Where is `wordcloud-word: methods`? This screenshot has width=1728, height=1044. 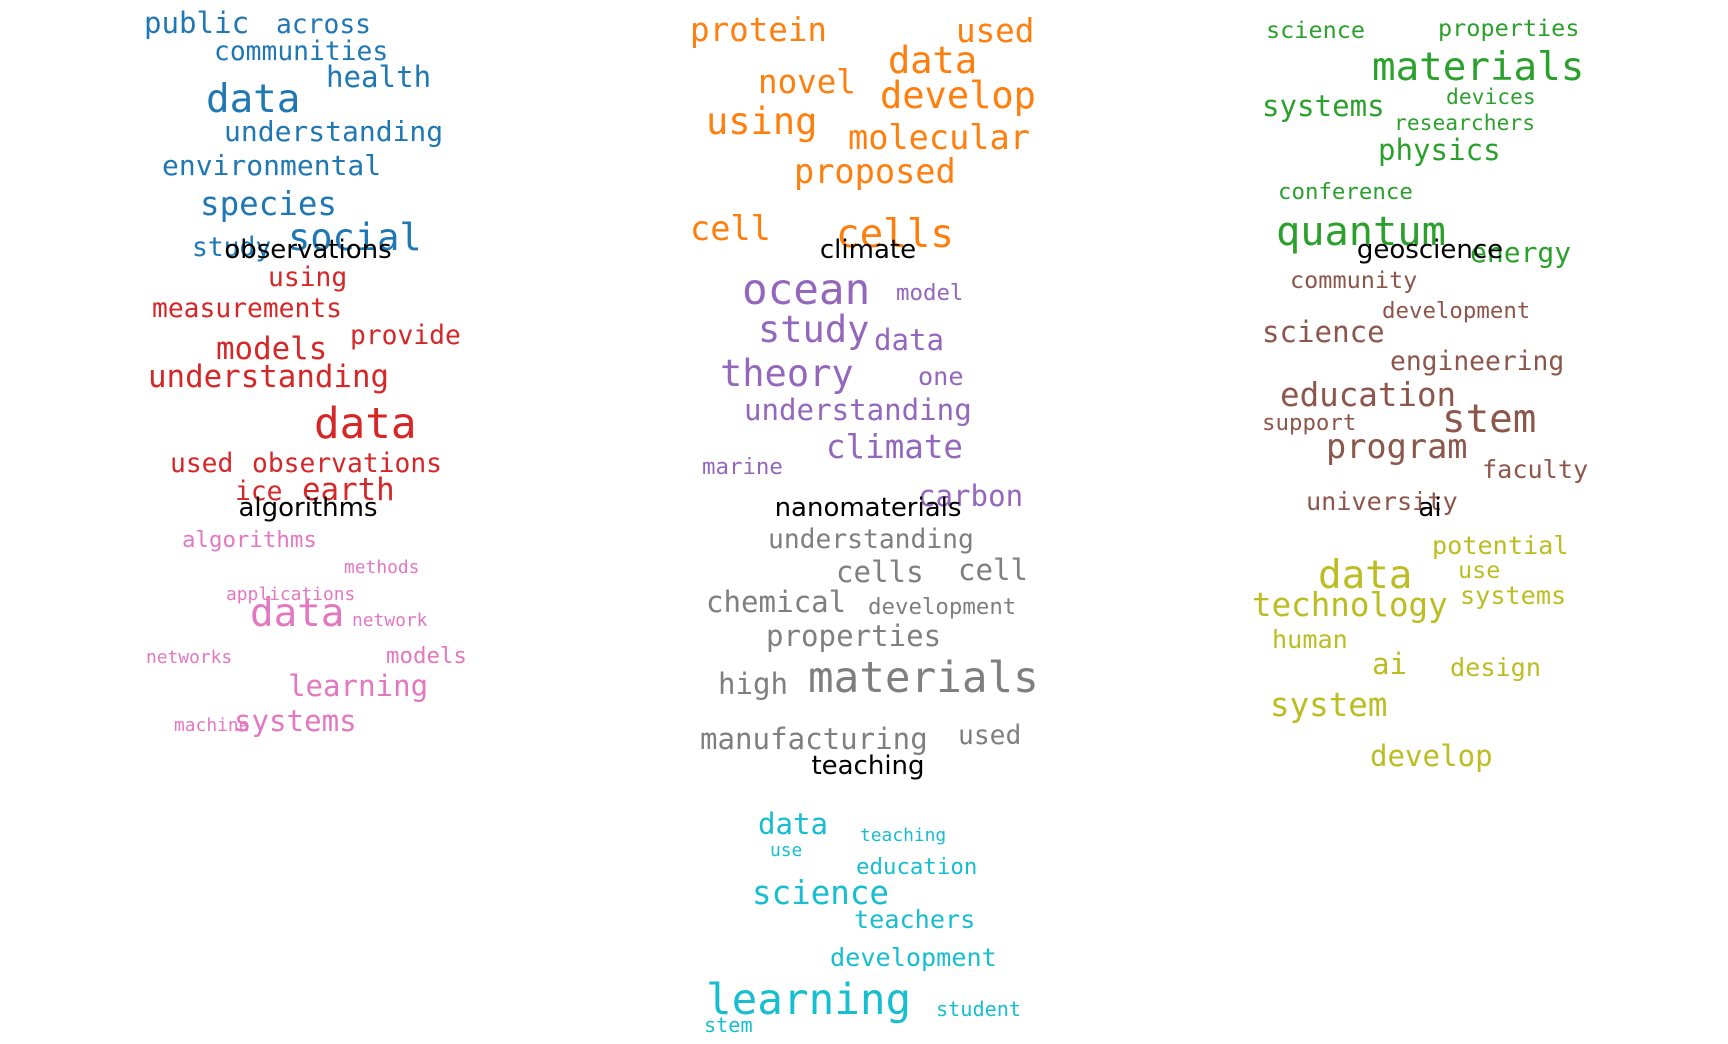
wordcloud-word: methods is located at coordinates (381, 567).